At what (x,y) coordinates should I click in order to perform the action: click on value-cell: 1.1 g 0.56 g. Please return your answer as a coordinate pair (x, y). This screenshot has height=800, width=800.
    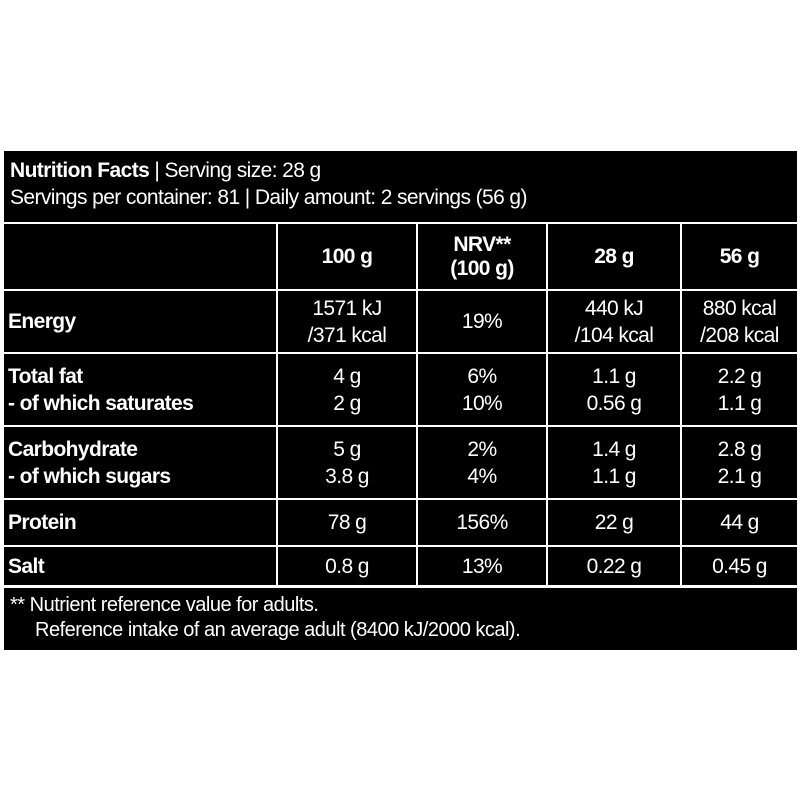
    Looking at the image, I should click on (614, 389).